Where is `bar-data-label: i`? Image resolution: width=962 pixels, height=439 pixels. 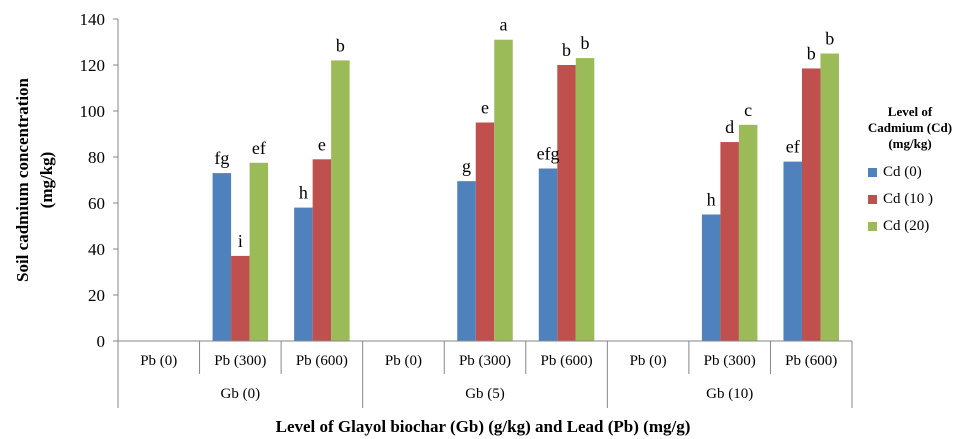
bar-data-label: i is located at coordinates (240, 241).